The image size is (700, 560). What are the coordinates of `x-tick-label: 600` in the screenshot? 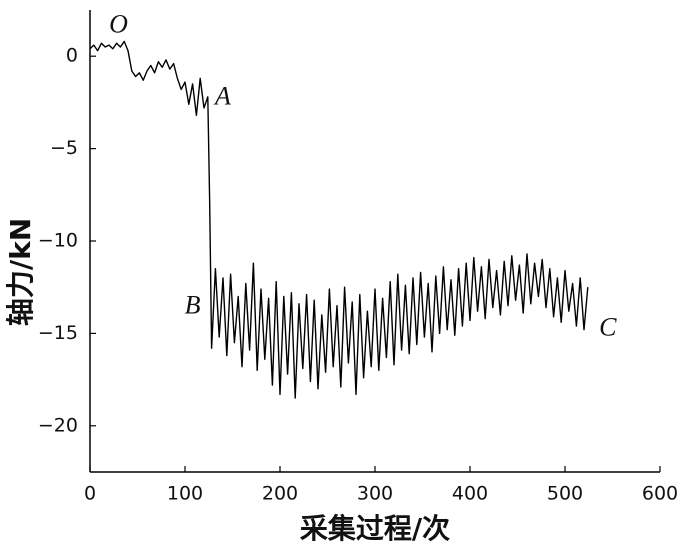 It's located at (660, 494).